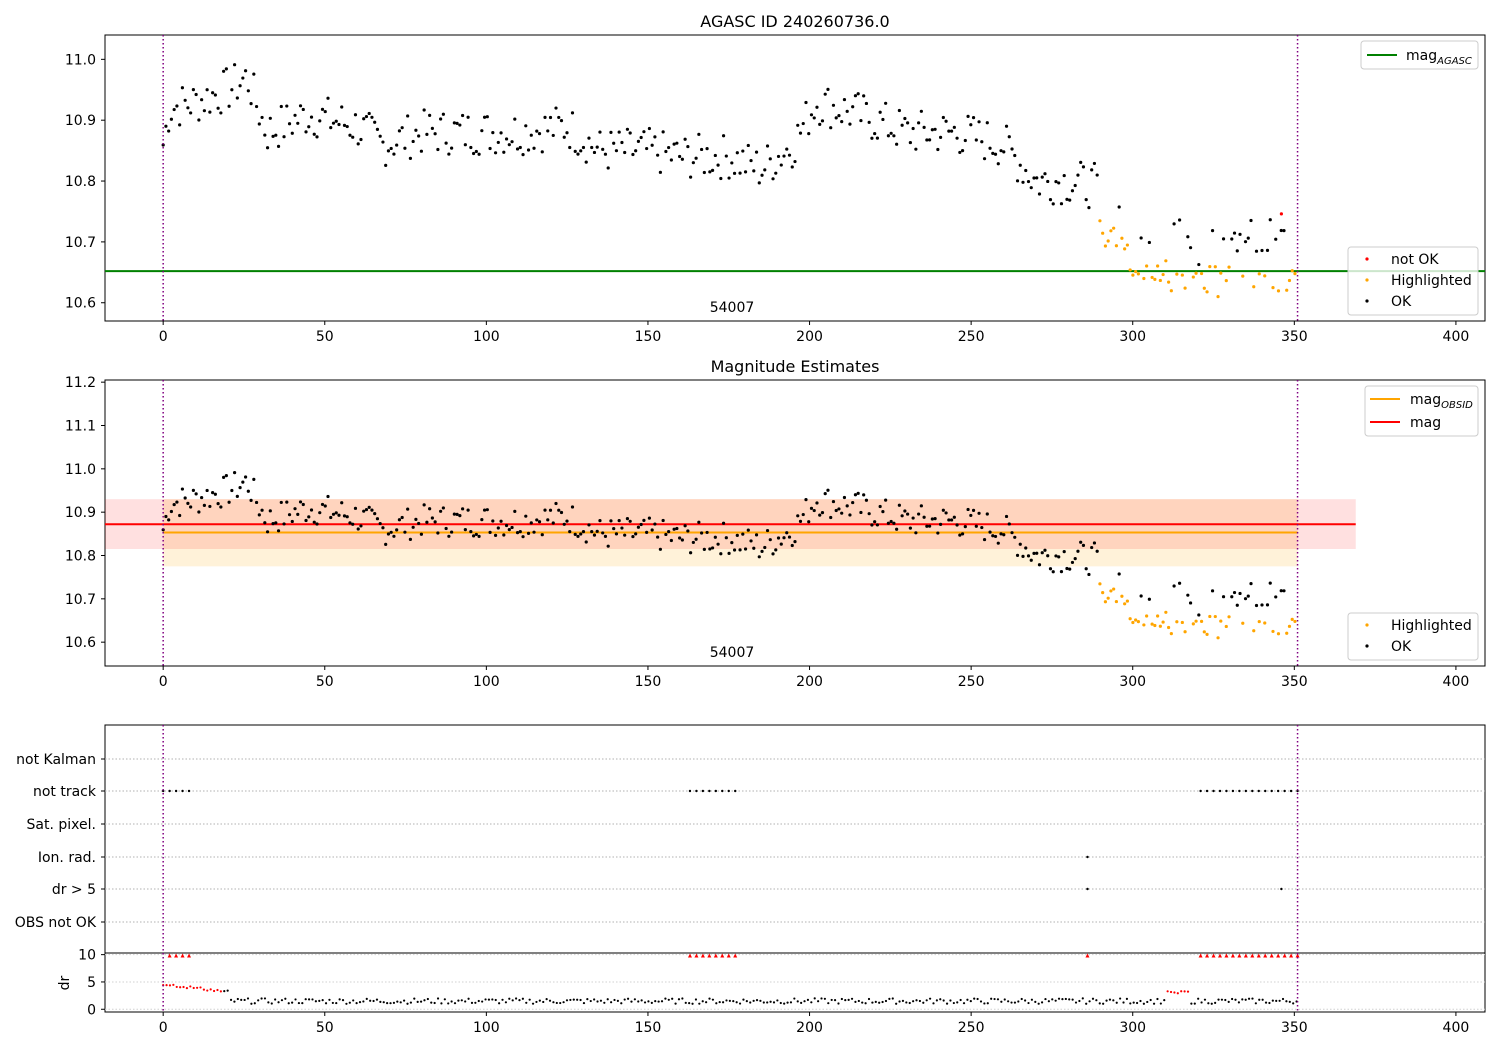 The image size is (1500, 1050). I want to click on x-tick-label: 350, so click(1294, 337).